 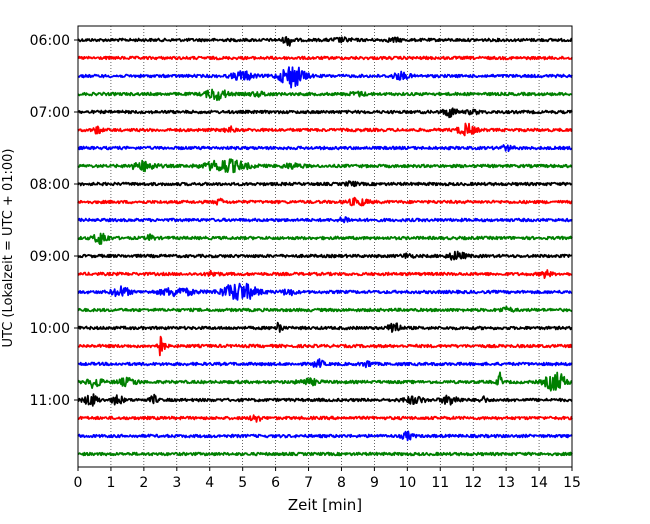 What do you see at coordinates (50, 257) in the screenshot?
I see `y-tick-label: 09:00` at bounding box center [50, 257].